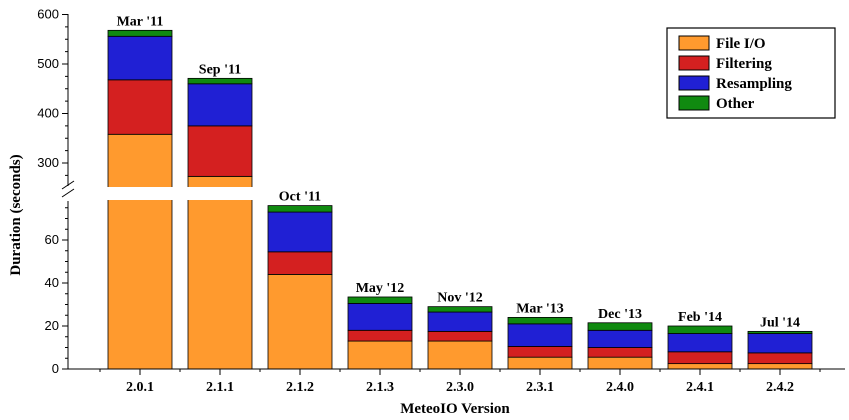 This screenshot has width=849, height=420. What do you see at coordinates (744, 64) in the screenshot?
I see `legend-label: Filtering` at bounding box center [744, 64].